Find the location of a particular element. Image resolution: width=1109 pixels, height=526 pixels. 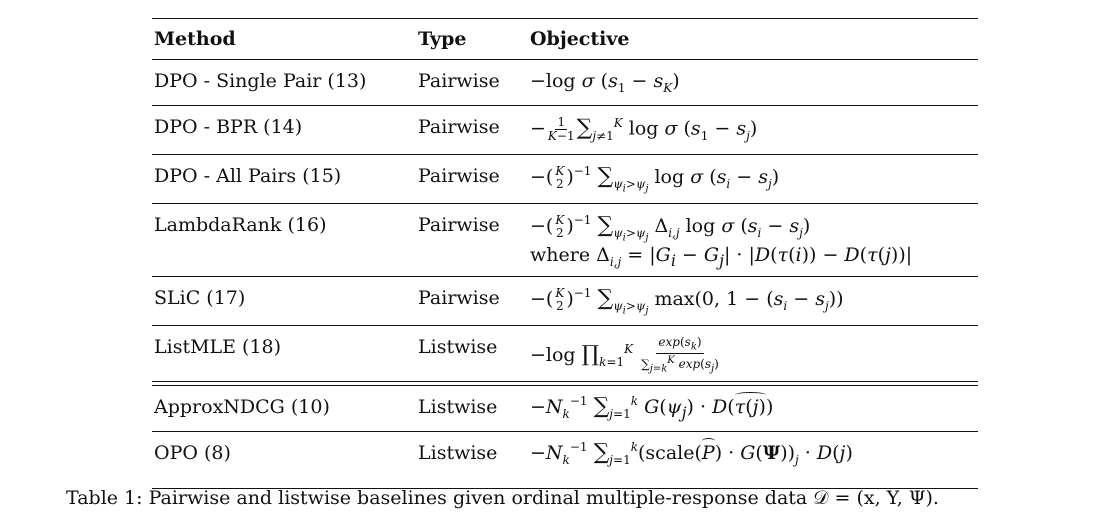

objective-formula: −log σ (s1 − sK) is located at coordinates (605, 82).